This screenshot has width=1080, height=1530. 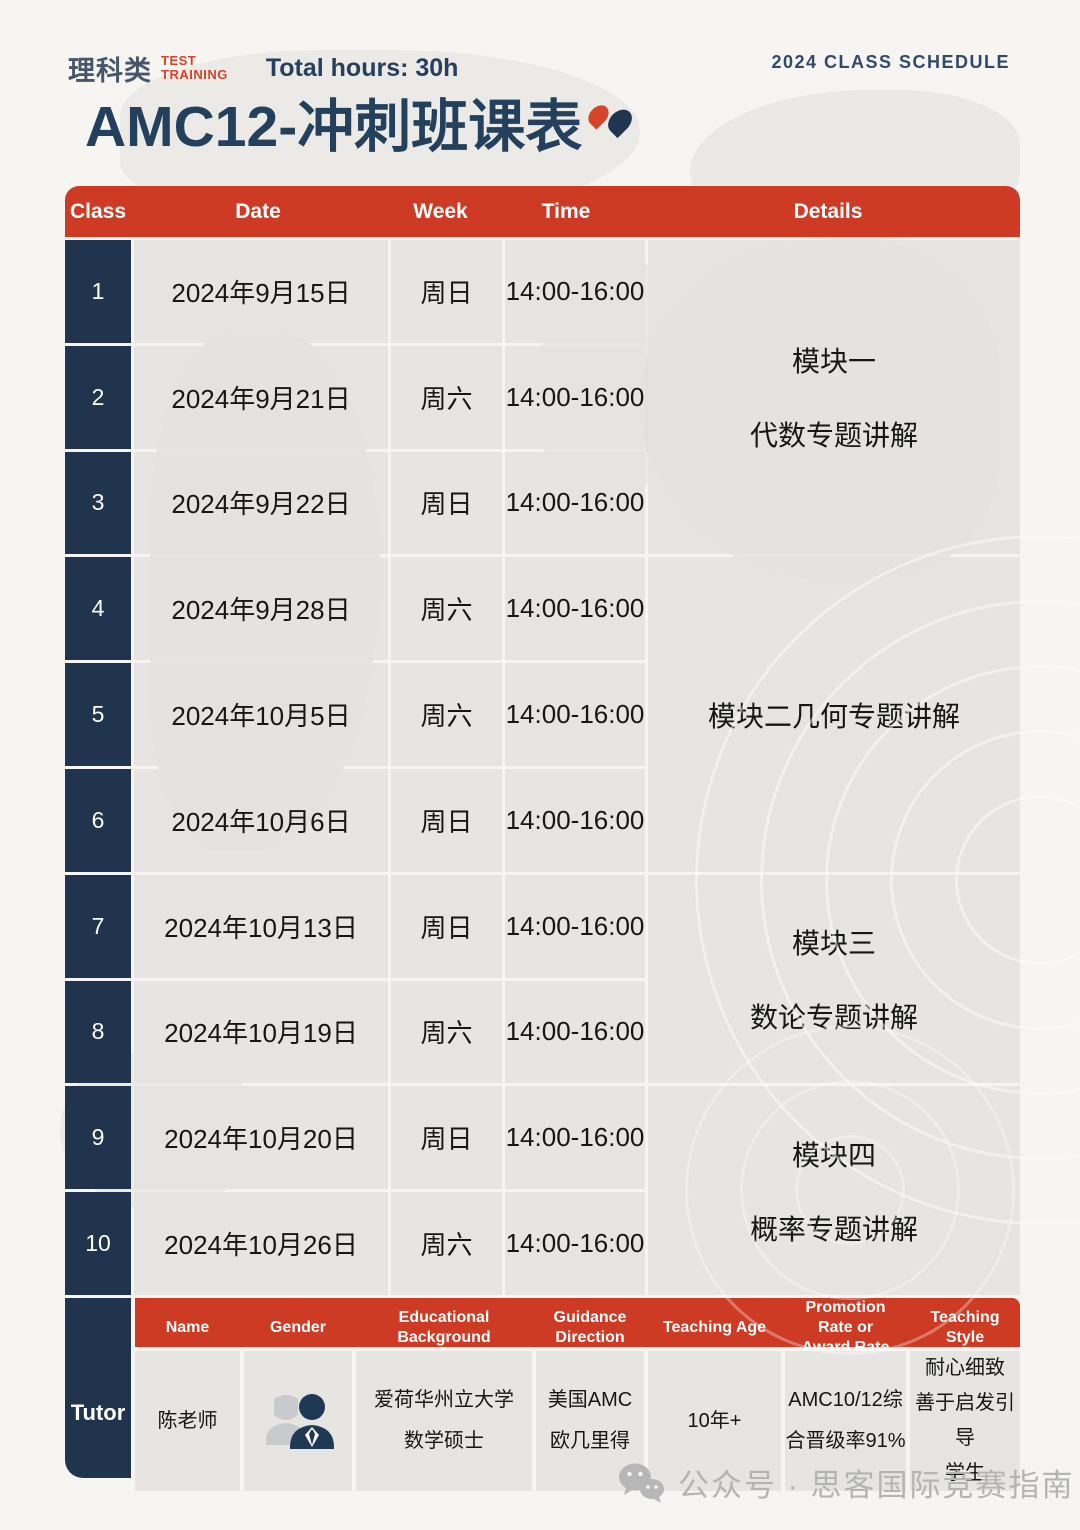 What do you see at coordinates (179, 61) in the screenshot?
I see `brand-logo-en-line1: TEST` at bounding box center [179, 61].